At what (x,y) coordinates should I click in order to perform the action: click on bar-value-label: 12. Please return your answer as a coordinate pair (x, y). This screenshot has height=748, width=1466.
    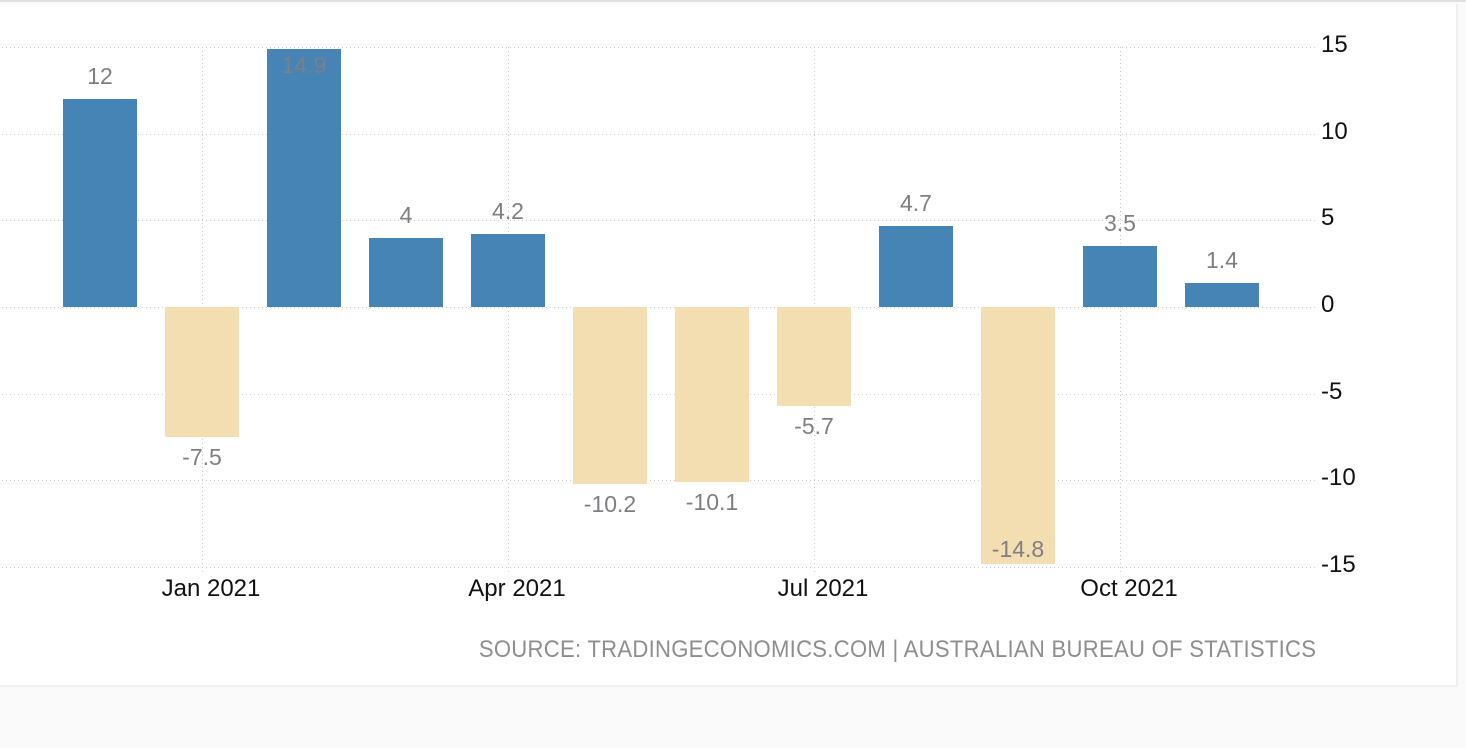
    Looking at the image, I should click on (100, 76).